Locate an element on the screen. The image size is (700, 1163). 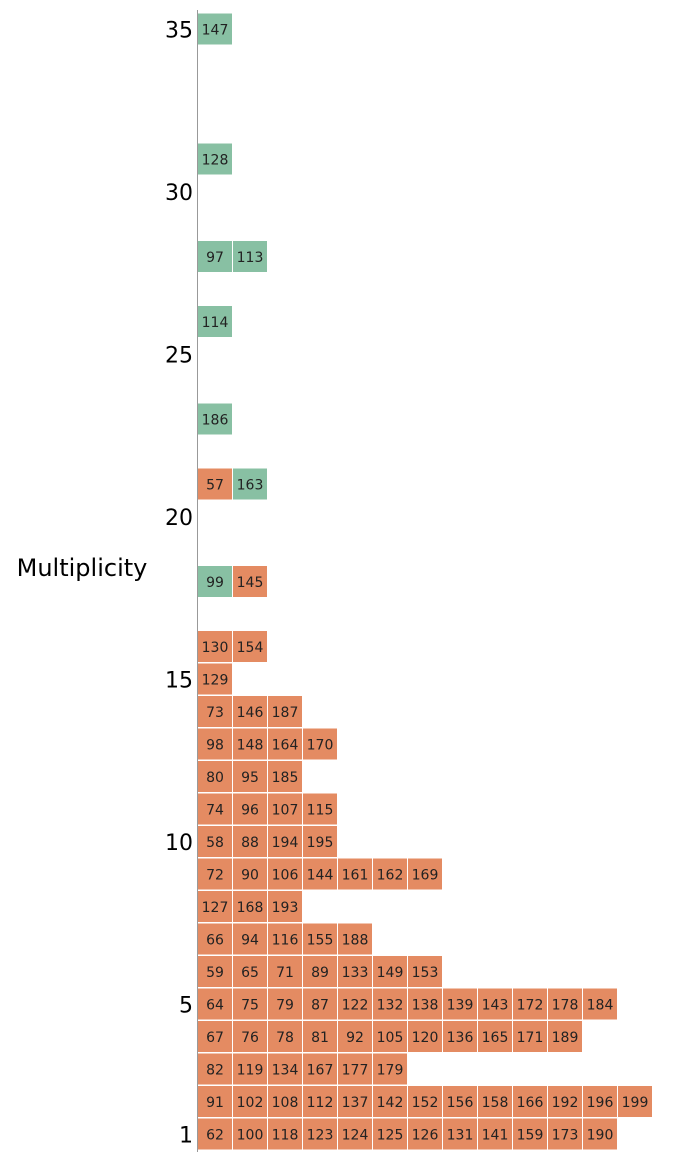
cell-label: 168 is located at coordinates (250, 908).